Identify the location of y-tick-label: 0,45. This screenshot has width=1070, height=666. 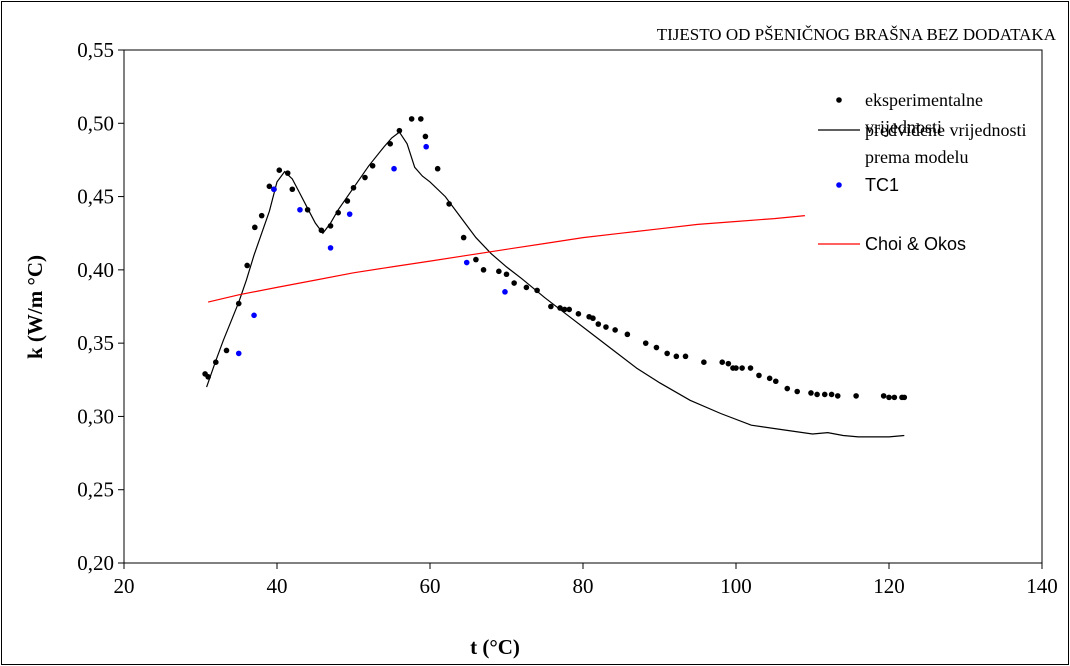
(95, 197).